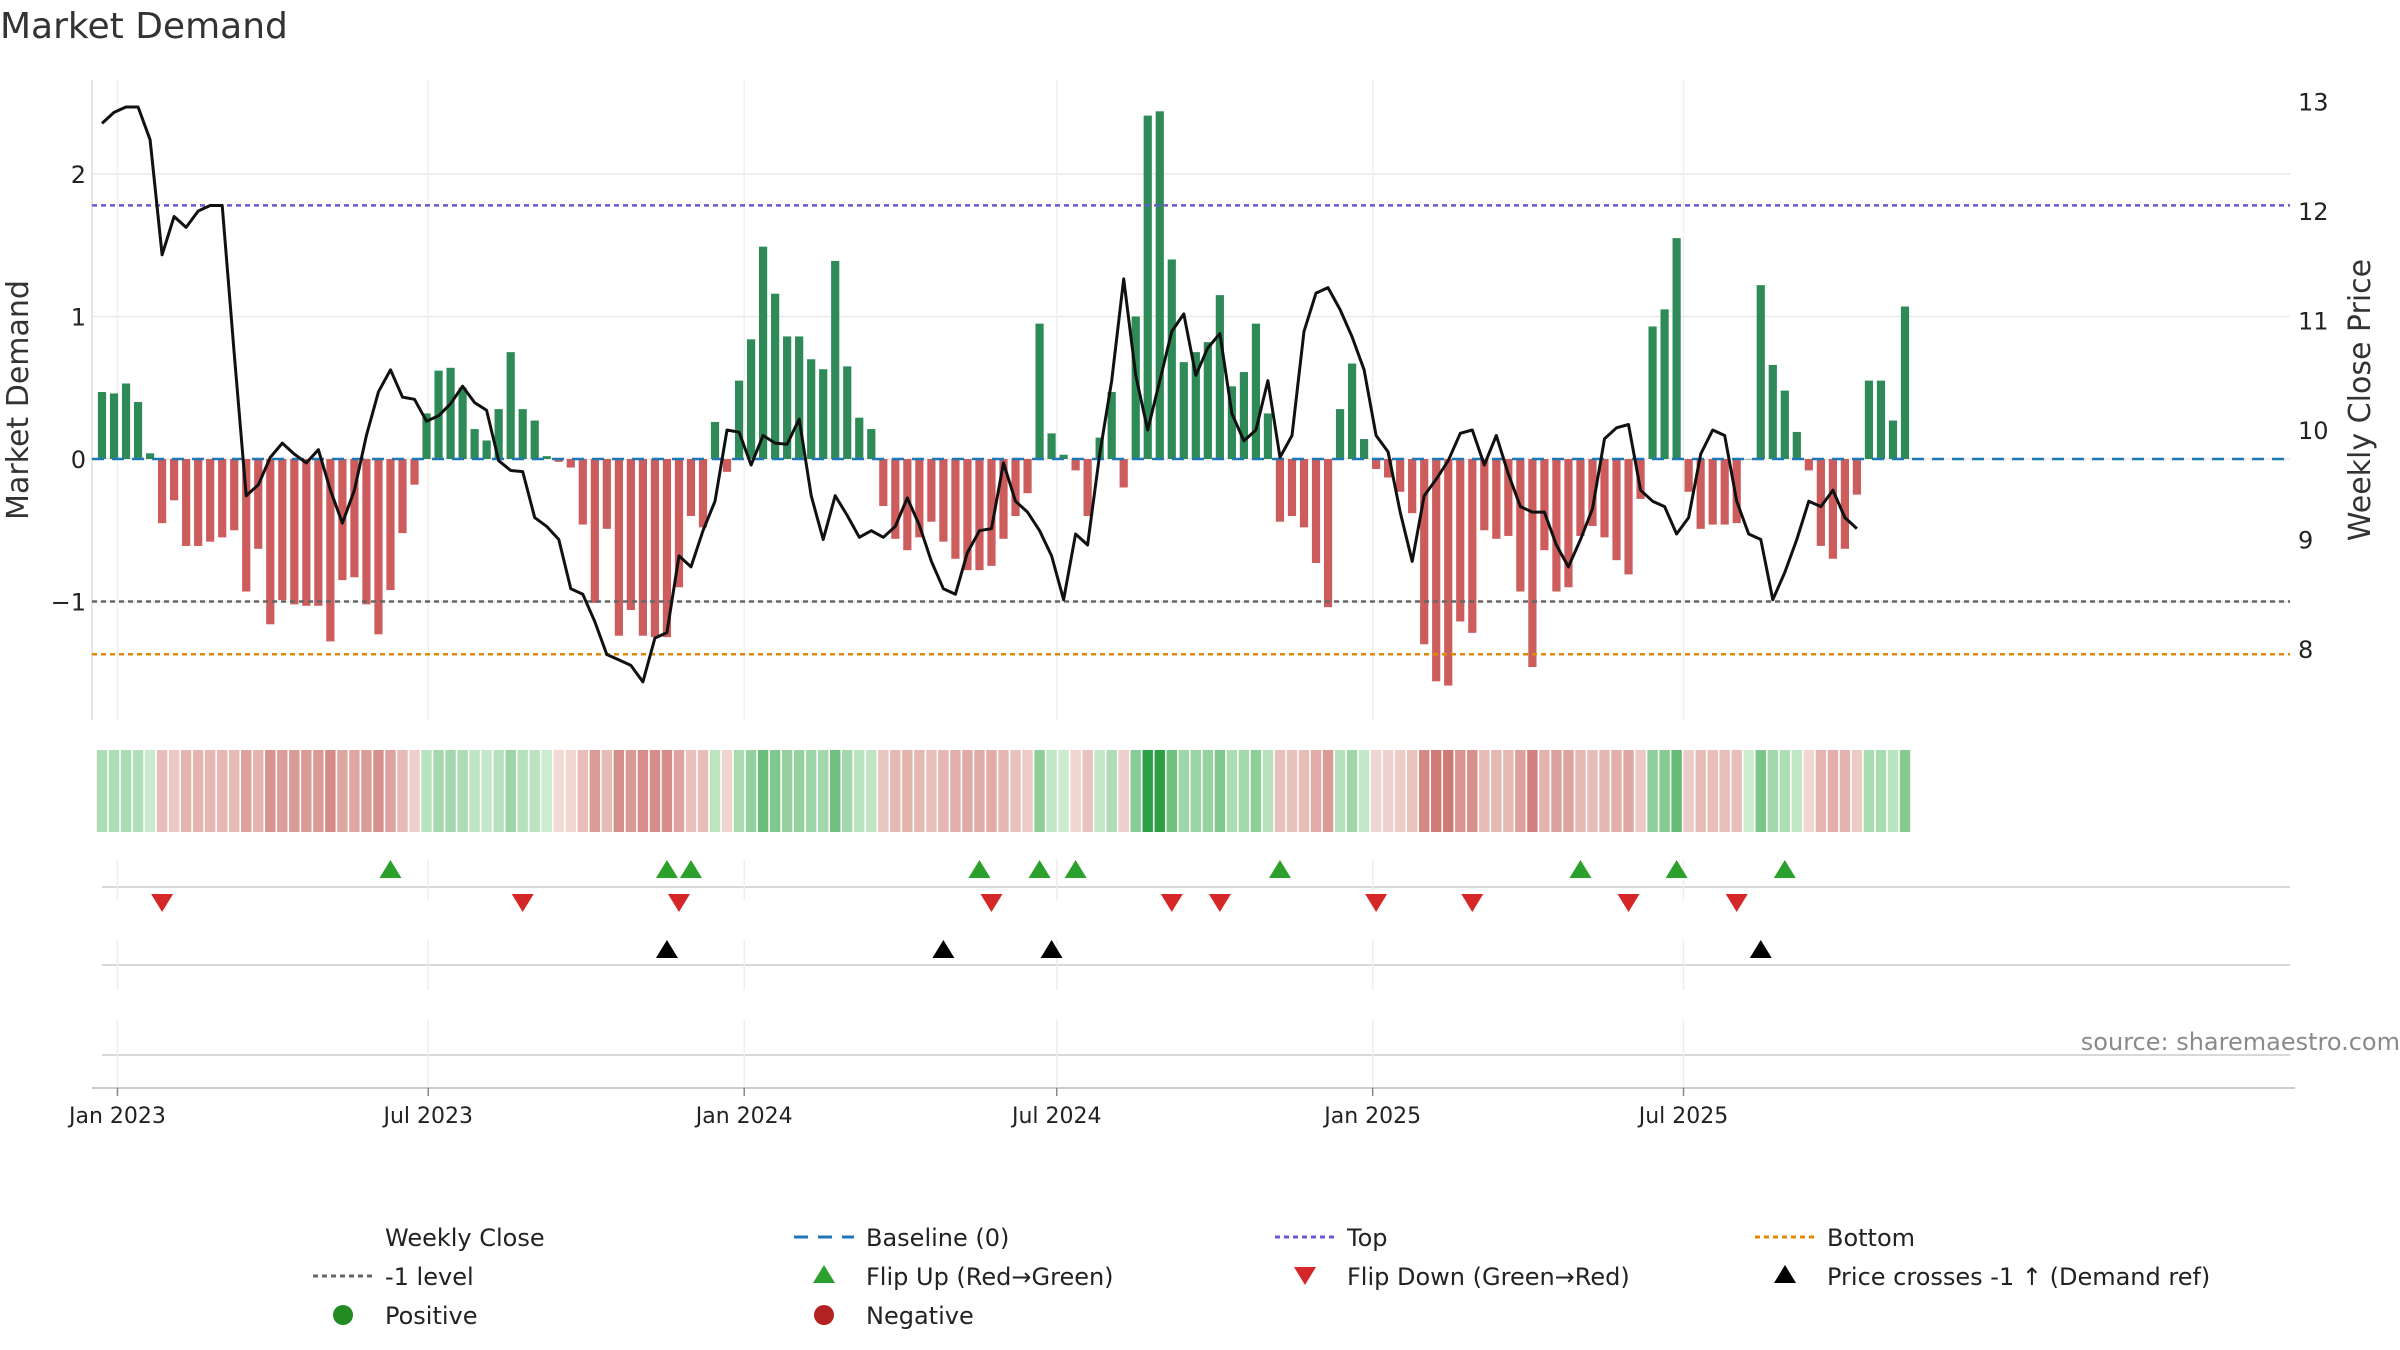 This screenshot has width=2400, height=1350. What do you see at coordinates (2305, 541) in the screenshot?
I see `y2-tick-label: 9` at bounding box center [2305, 541].